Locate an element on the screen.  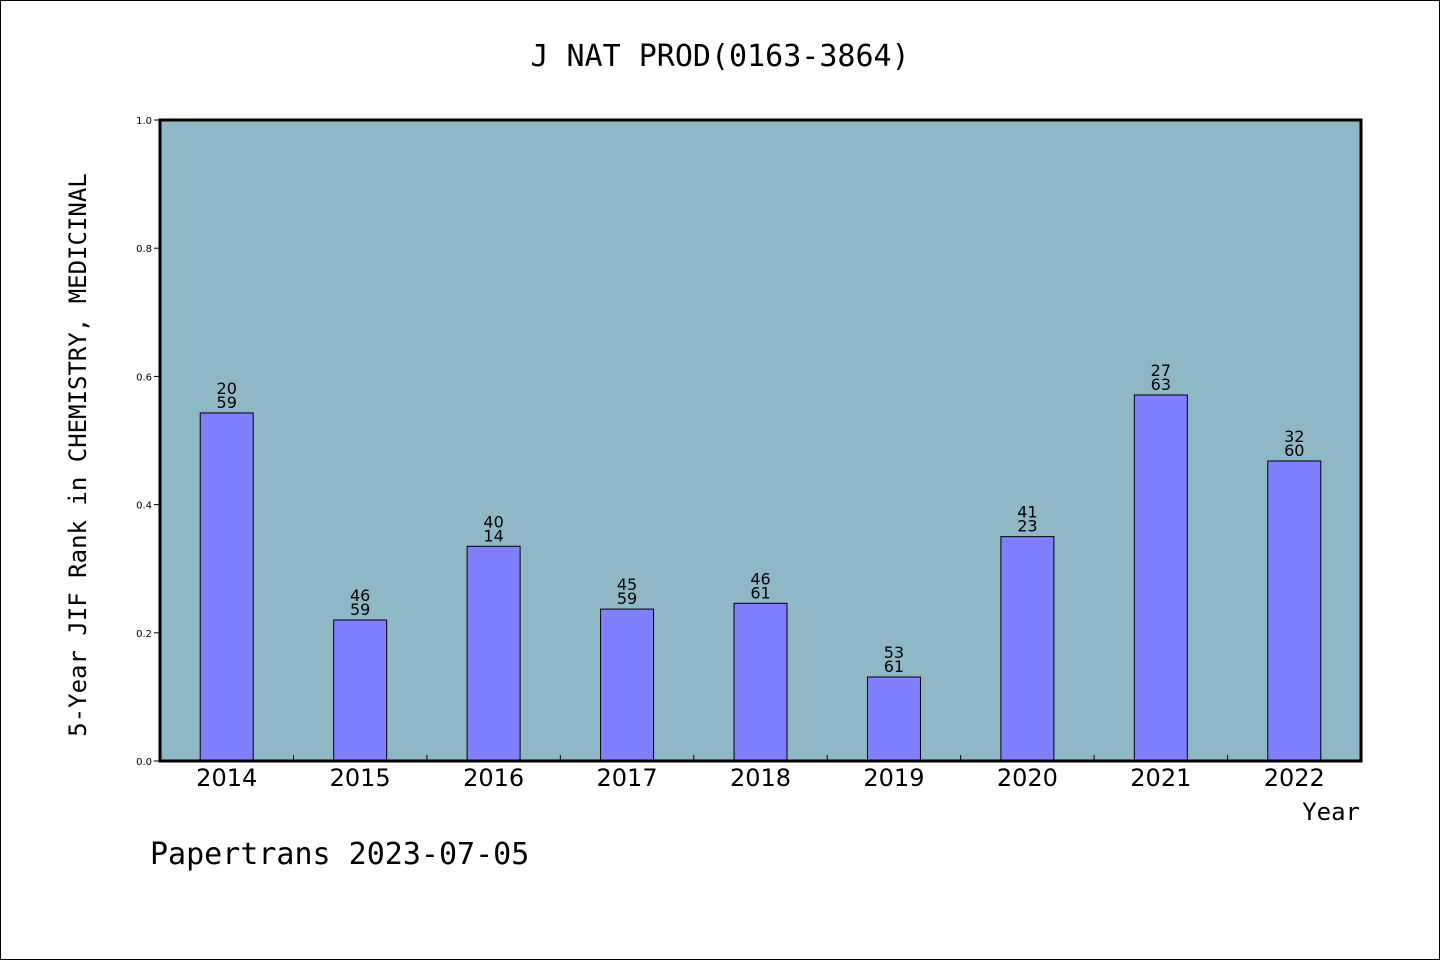
x-tick-label: 2018 is located at coordinates (760, 778).